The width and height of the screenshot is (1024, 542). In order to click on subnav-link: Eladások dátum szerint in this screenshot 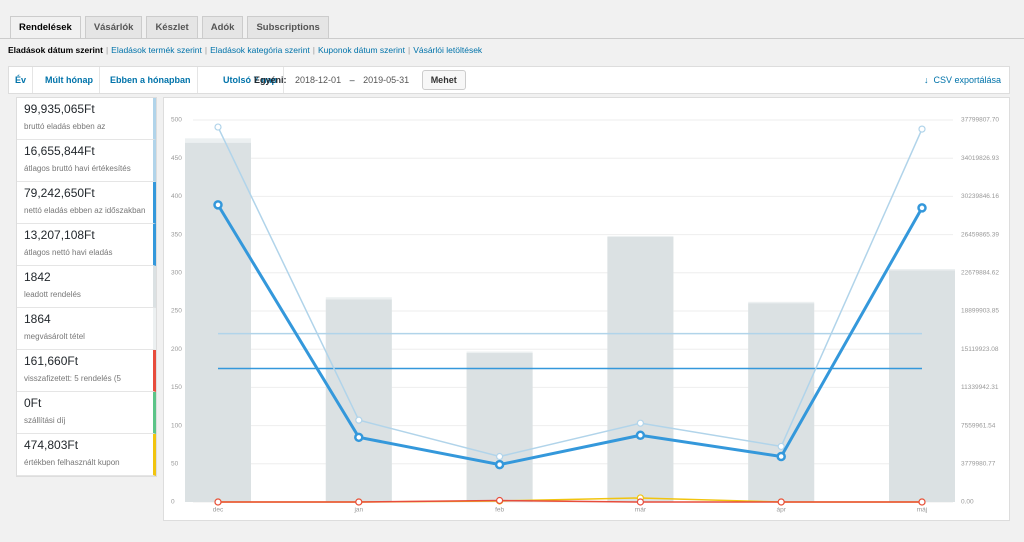, I will do `click(55, 50)`.